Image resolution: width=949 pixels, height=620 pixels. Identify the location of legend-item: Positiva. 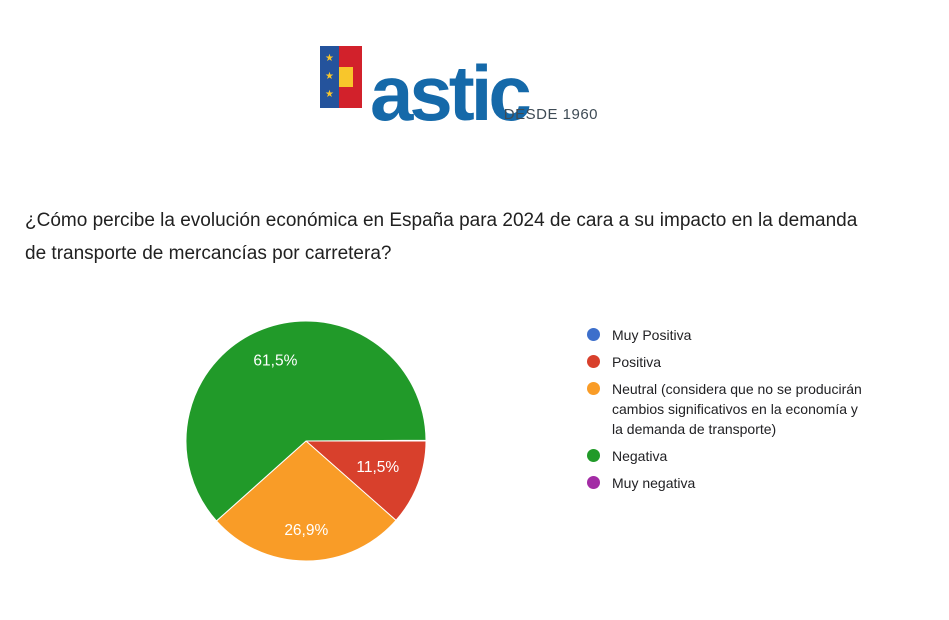
(757, 362).